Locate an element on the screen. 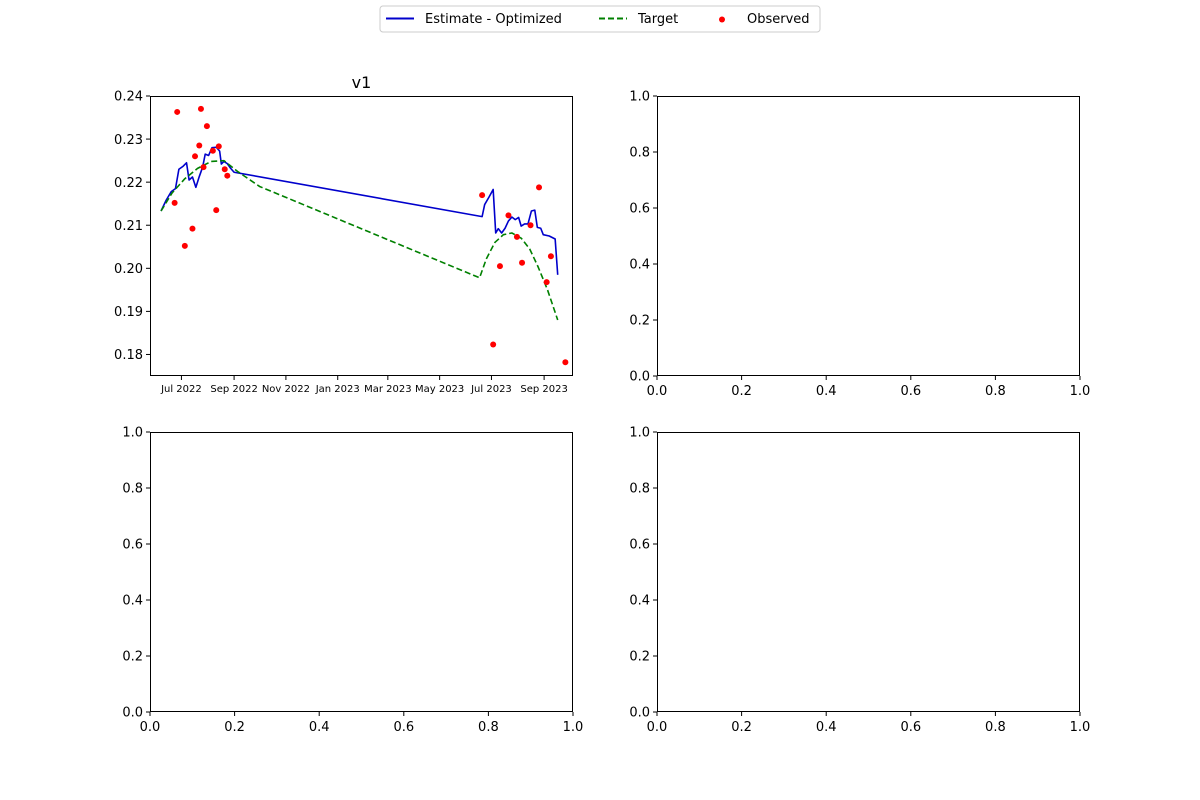 The width and height of the screenshot is (1200, 800). x-tick-label: May 2023 is located at coordinates (439, 389).